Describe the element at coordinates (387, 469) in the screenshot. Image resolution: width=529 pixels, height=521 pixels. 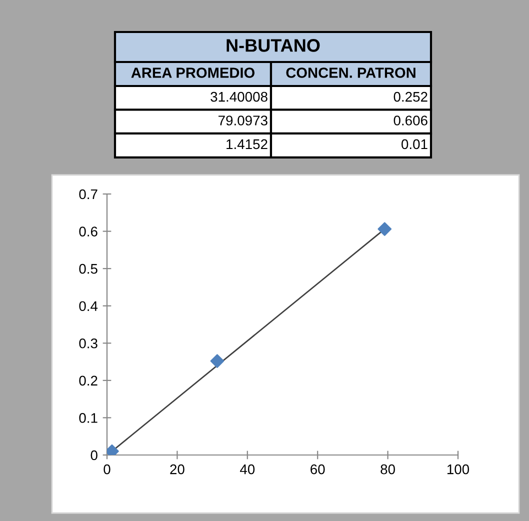
I see `x-tick-label: 80` at that location.